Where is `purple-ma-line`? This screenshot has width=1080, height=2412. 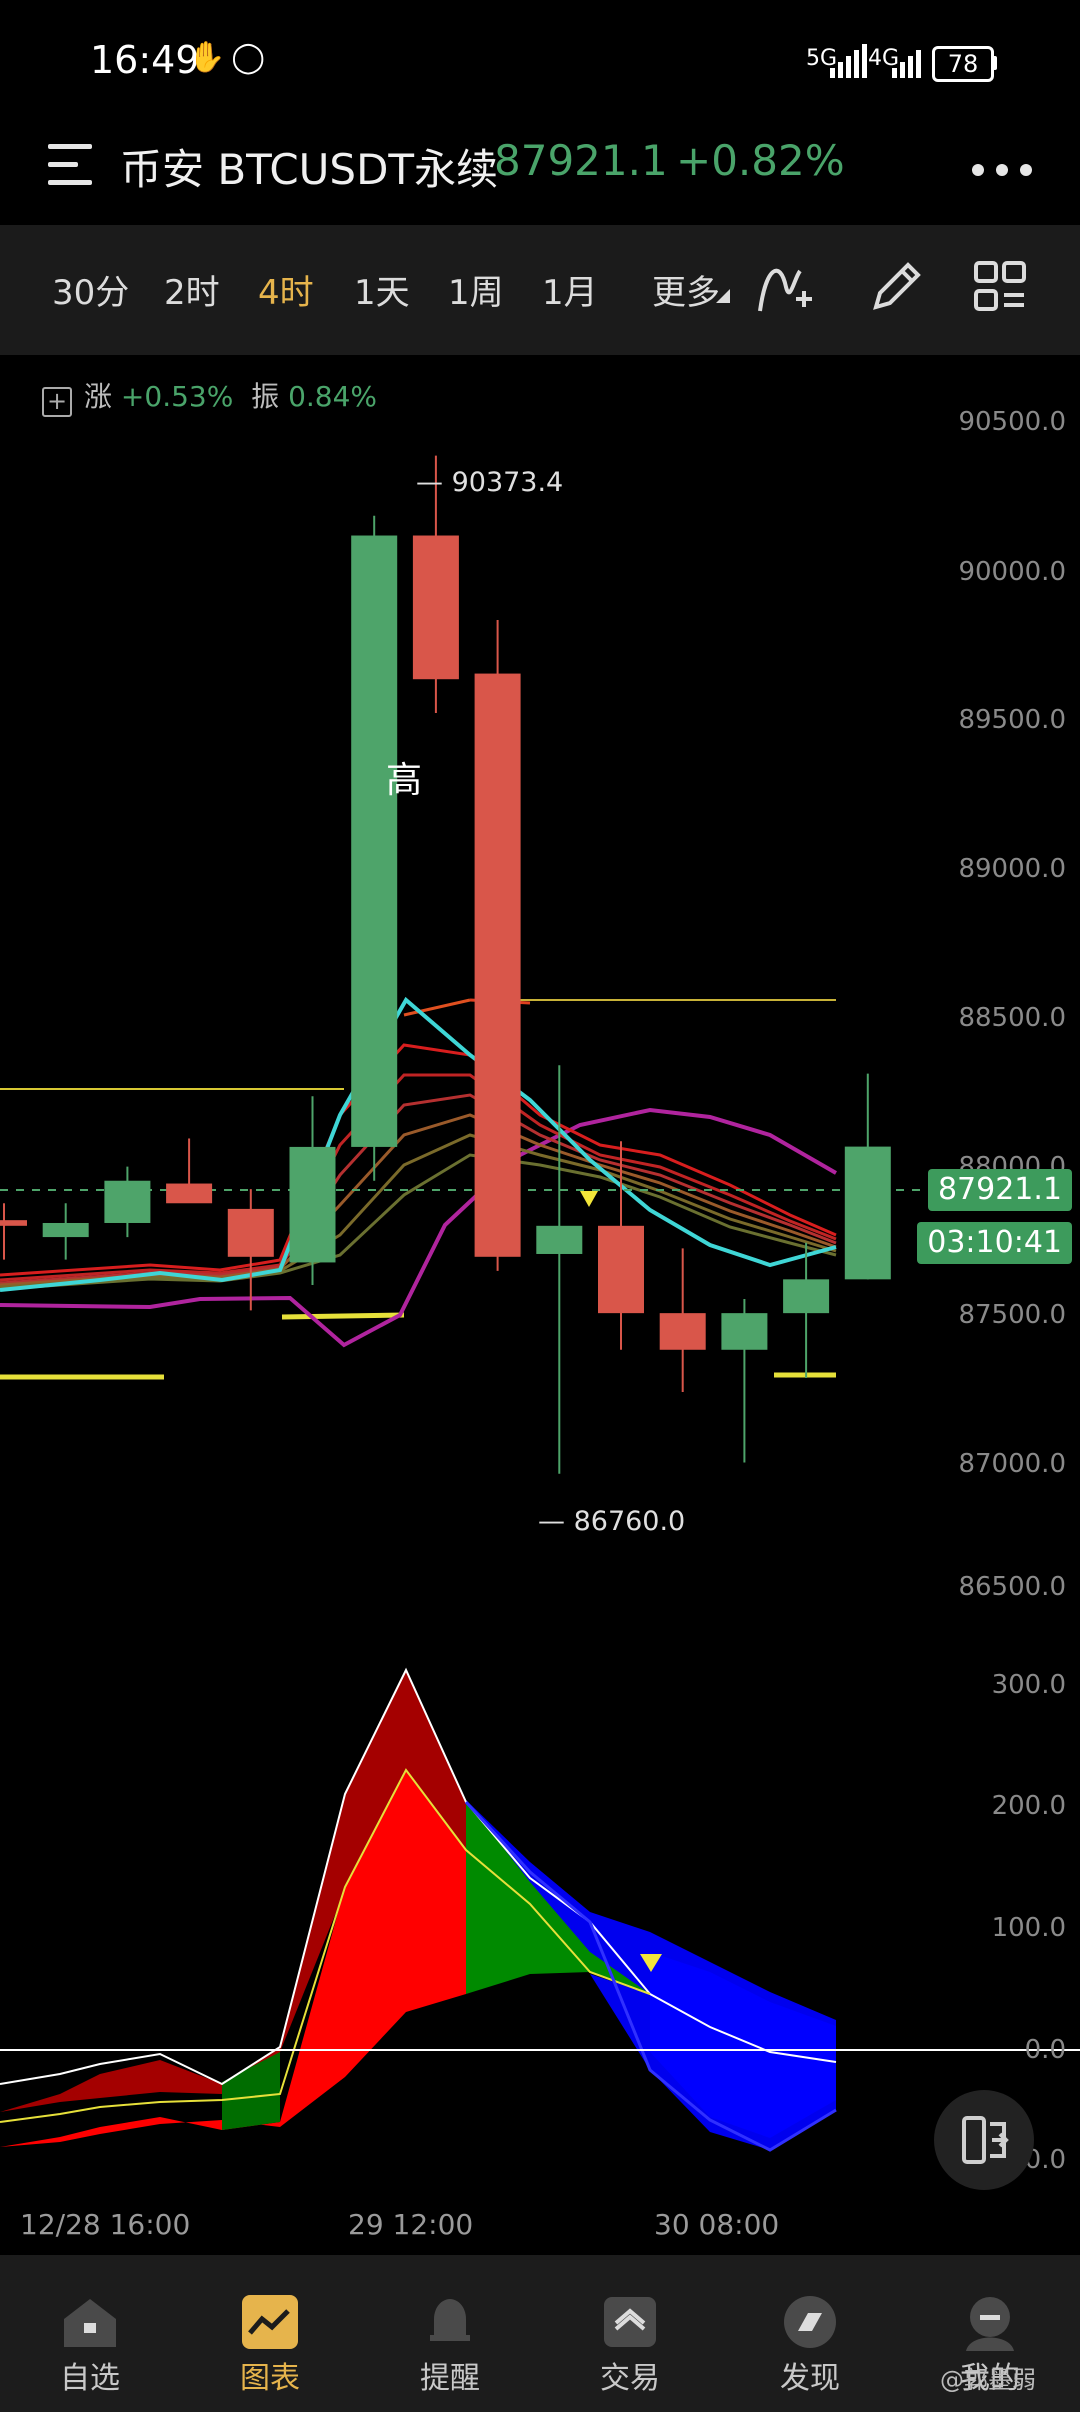
purple-ma-line is located at coordinates (418, 1227).